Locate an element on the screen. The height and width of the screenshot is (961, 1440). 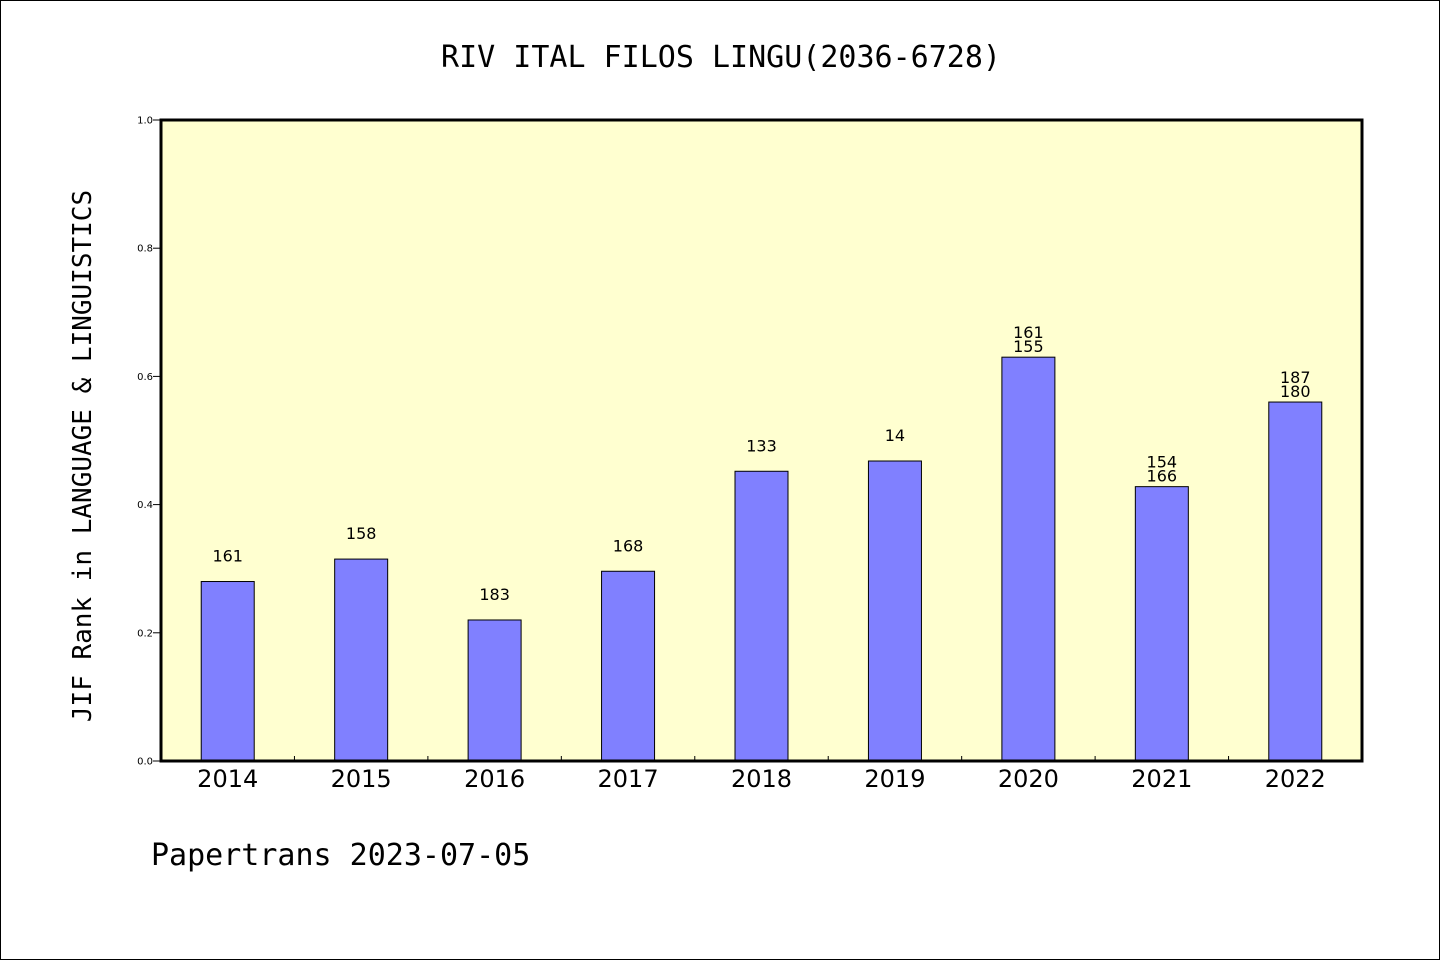
bar-2019 is located at coordinates (894, 611).